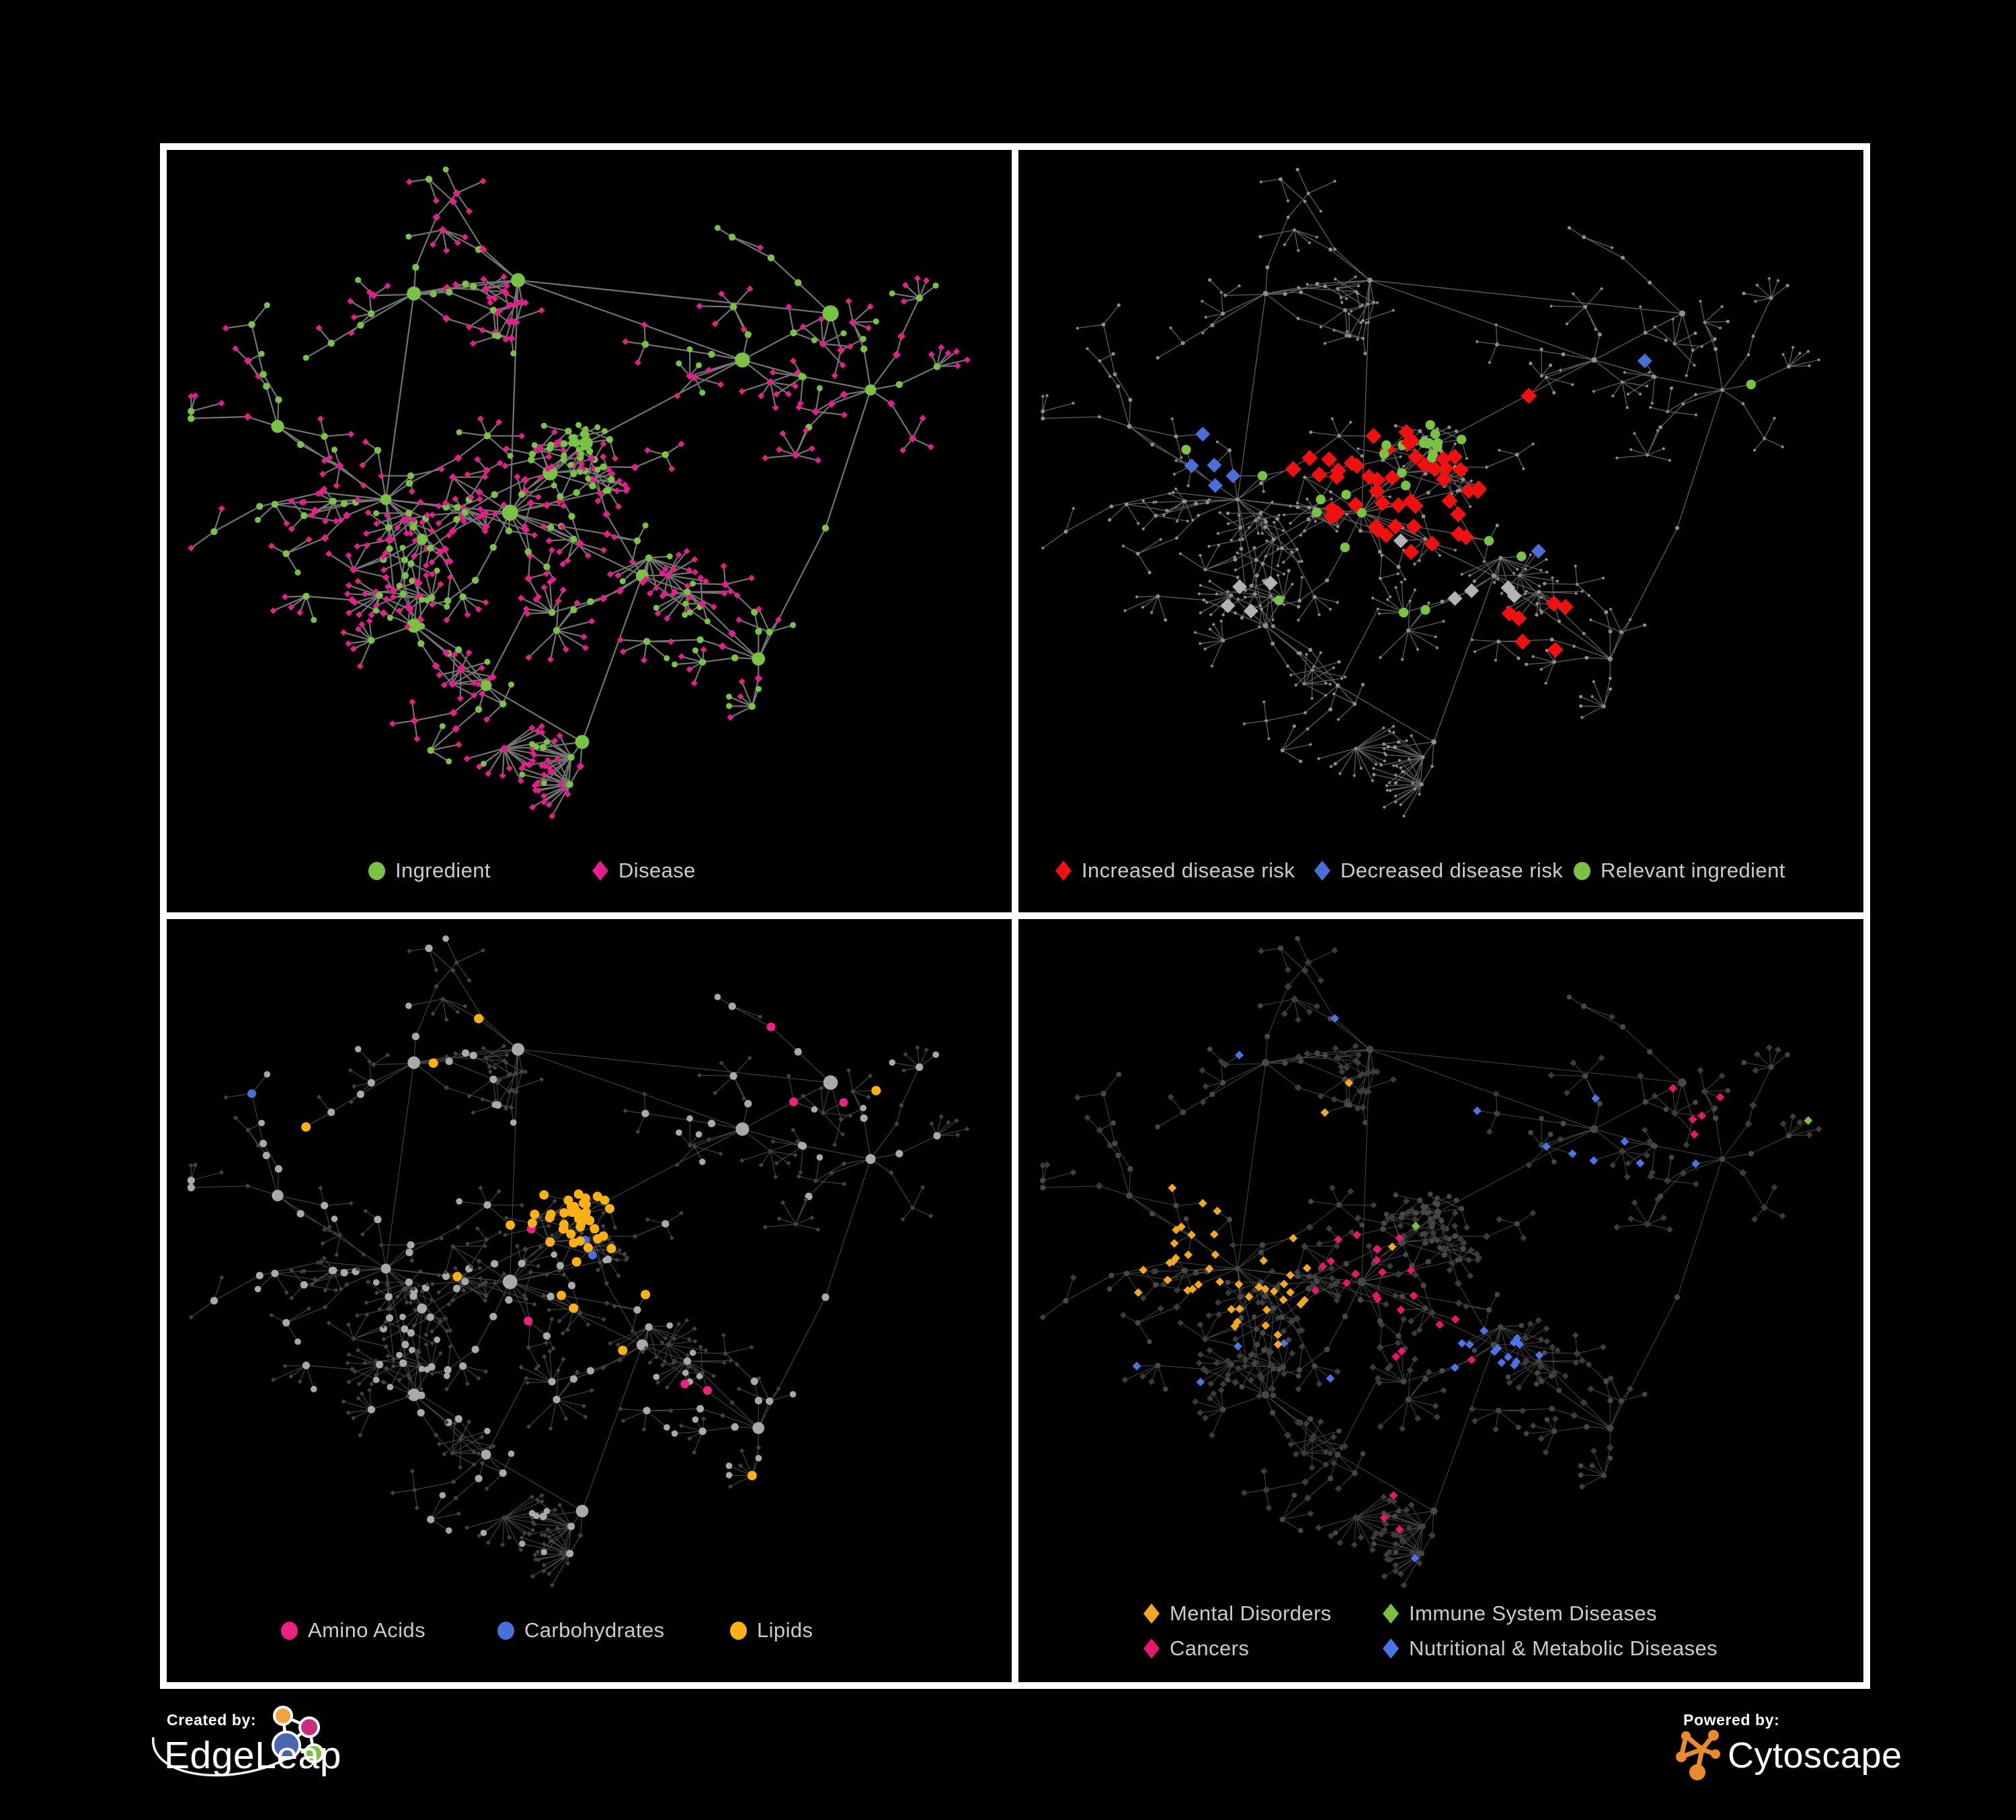 The width and height of the screenshot is (2016, 1820). What do you see at coordinates (1815, 1755) in the screenshot?
I see `engine-name: Cytoscape` at bounding box center [1815, 1755].